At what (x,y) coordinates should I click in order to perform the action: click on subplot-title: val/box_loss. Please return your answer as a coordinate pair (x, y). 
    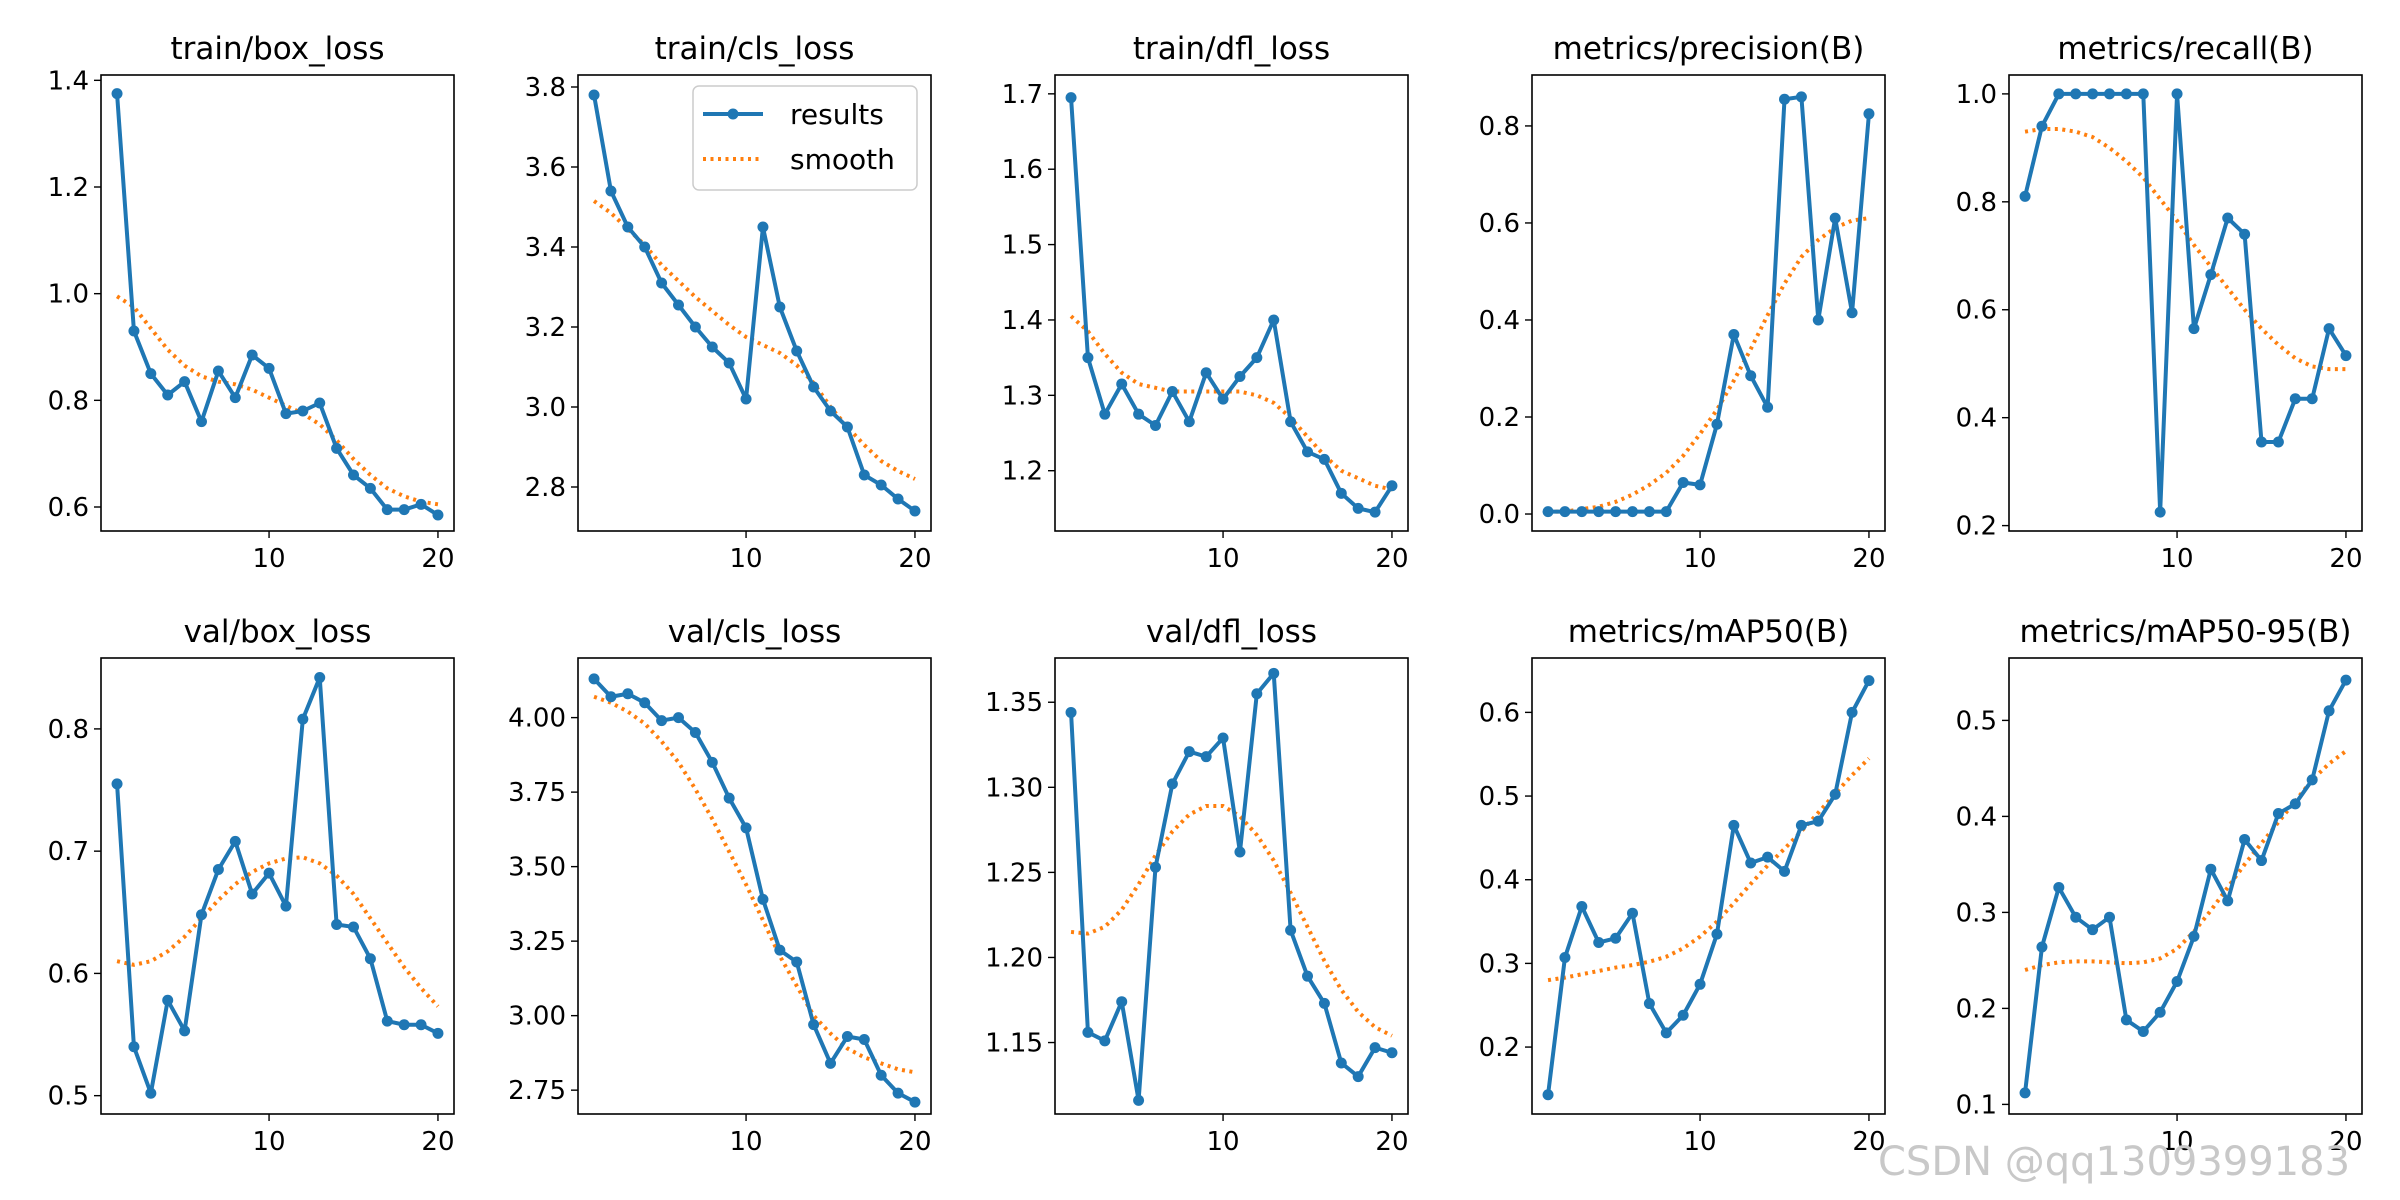
    Looking at the image, I should click on (278, 632).